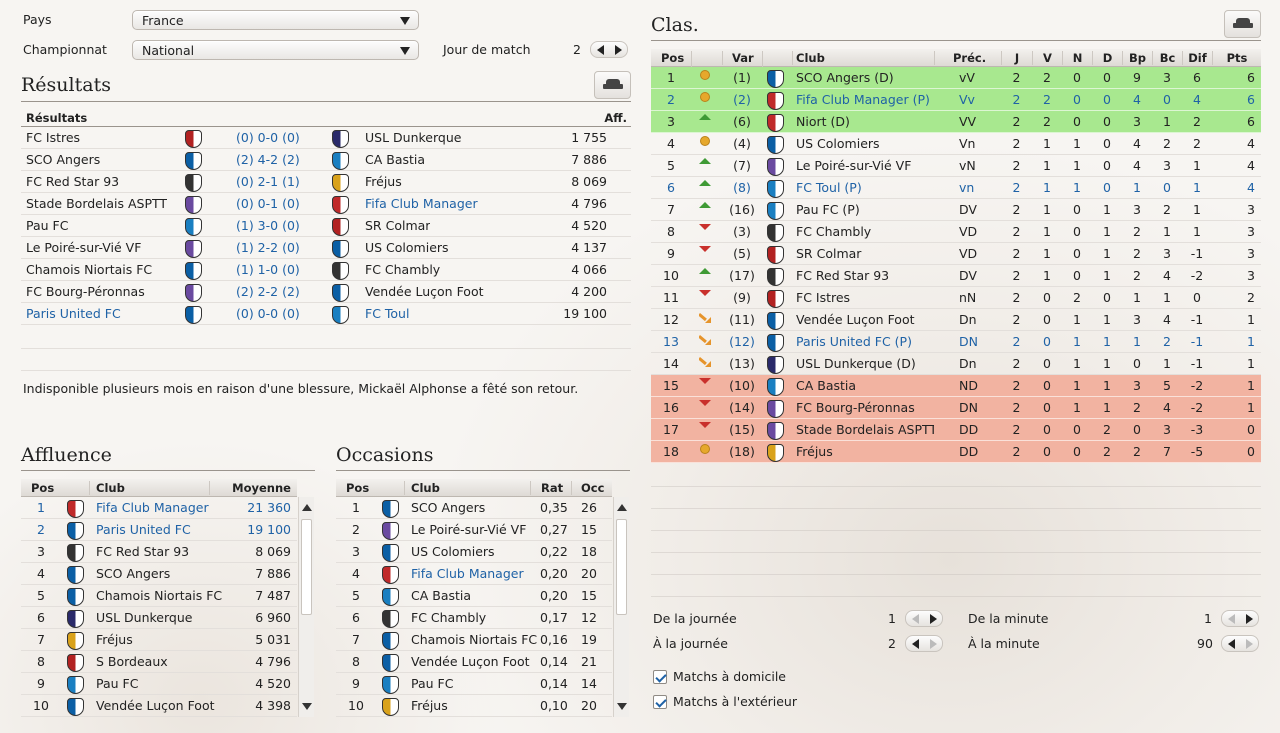 The width and height of the screenshot is (1280, 733). I want to click on club-name: SCO Angers (D), so click(845, 77).